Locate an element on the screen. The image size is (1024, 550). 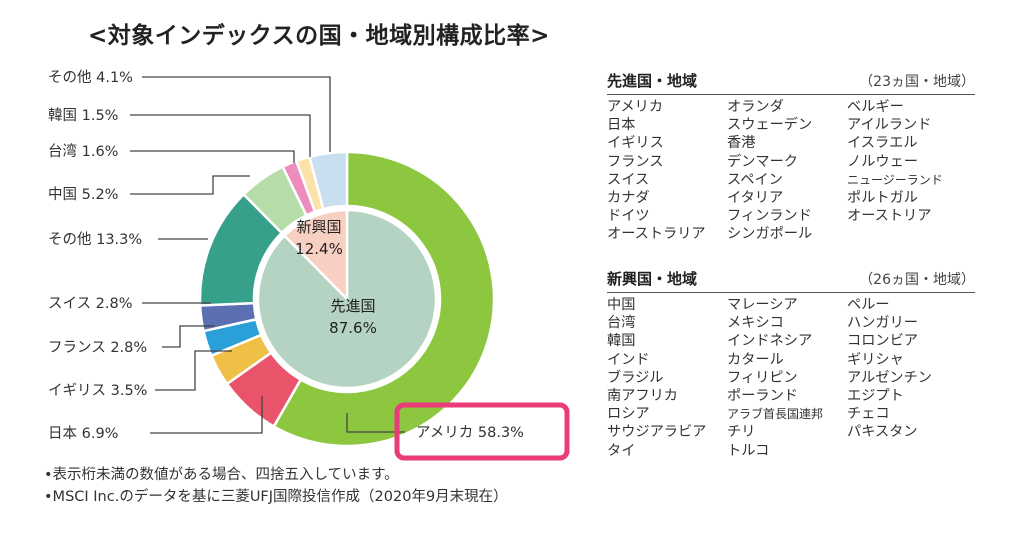
inner-name-label: 新興国 is located at coordinates (318, 227).